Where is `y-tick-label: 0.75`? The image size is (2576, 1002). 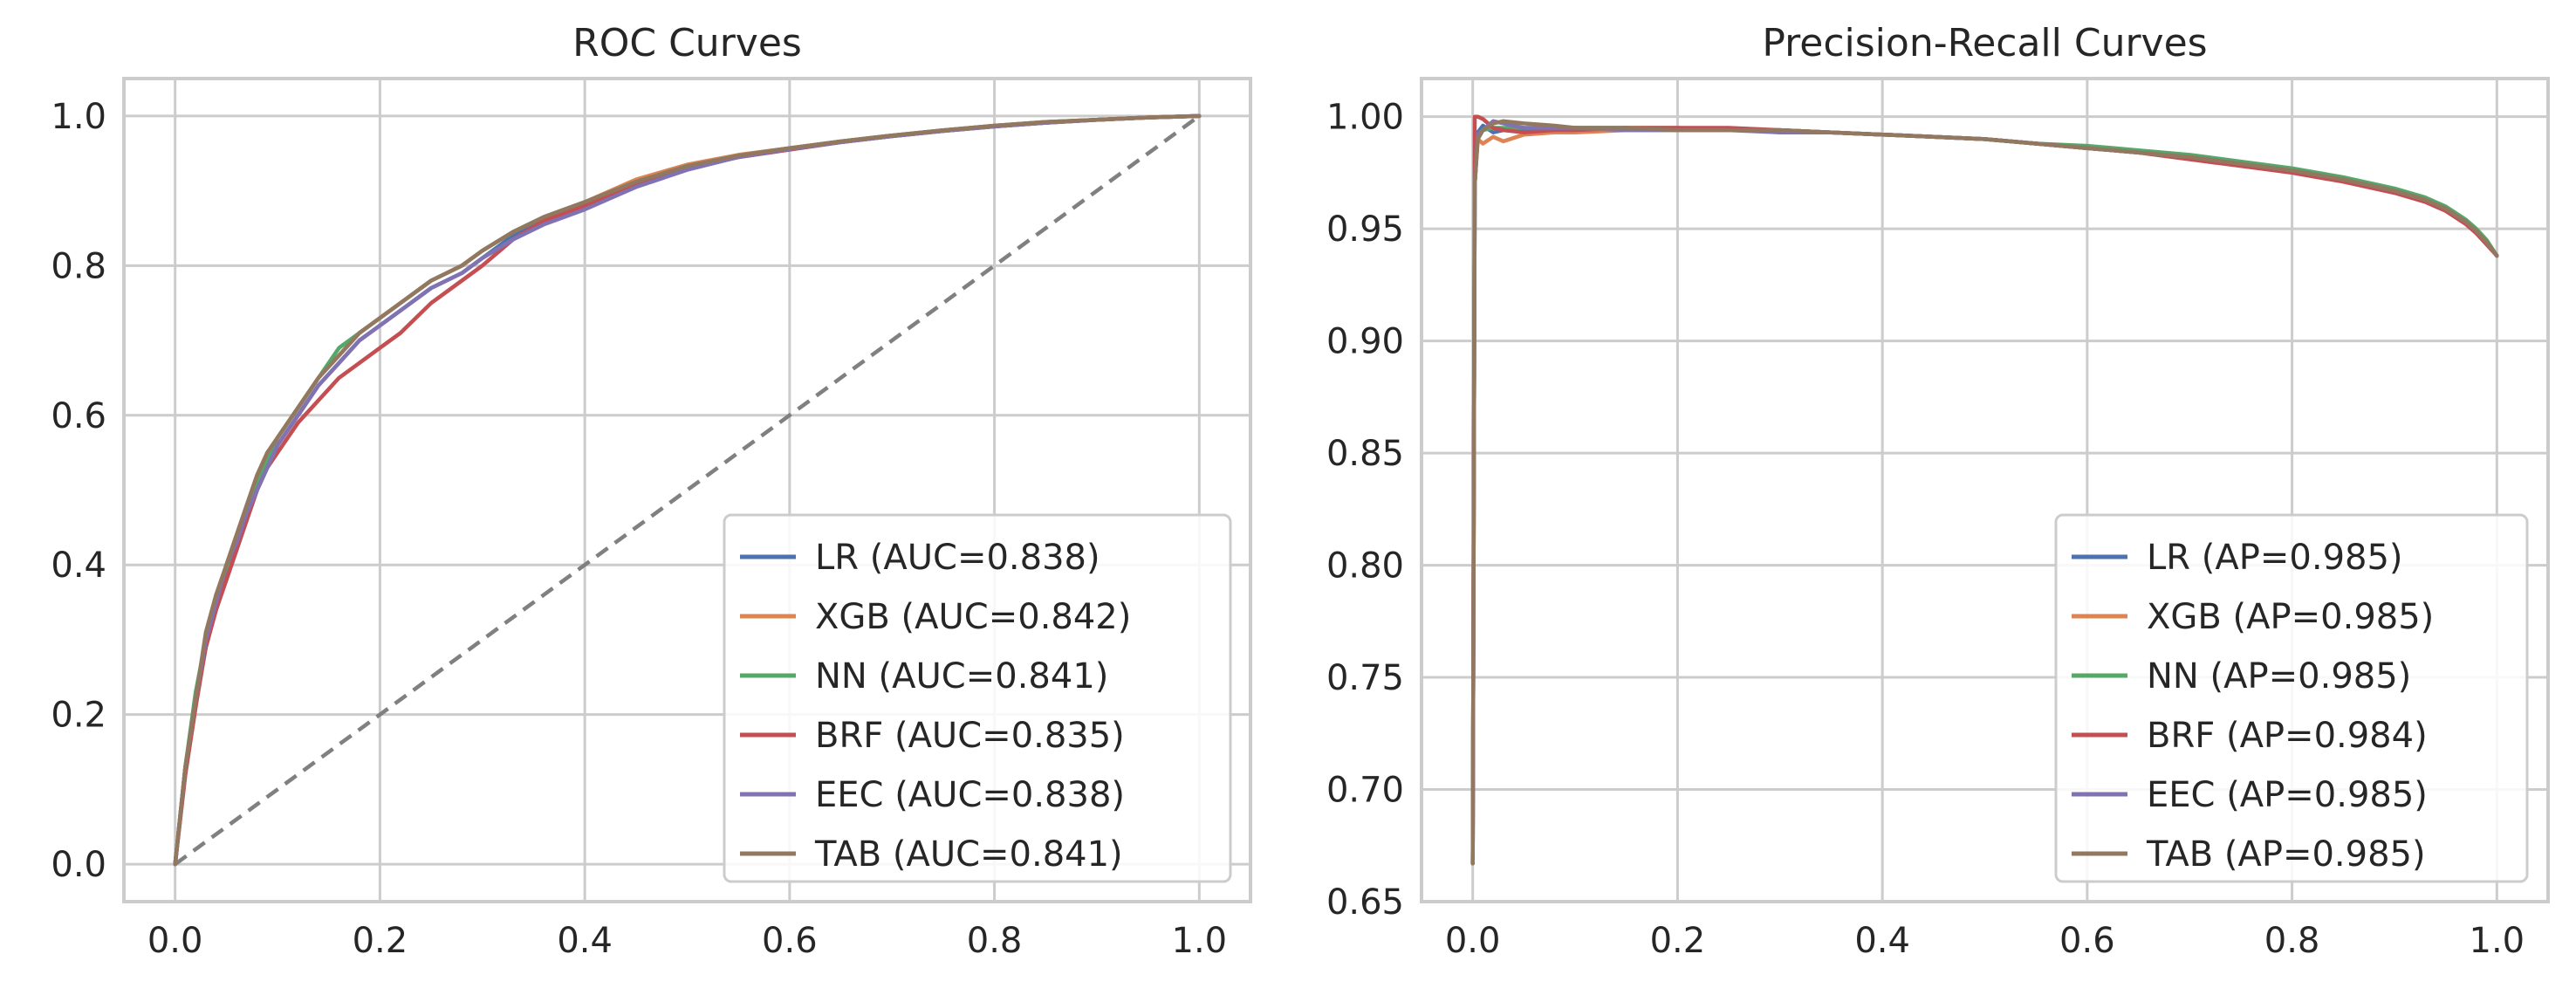 y-tick-label: 0.75 is located at coordinates (1365, 678).